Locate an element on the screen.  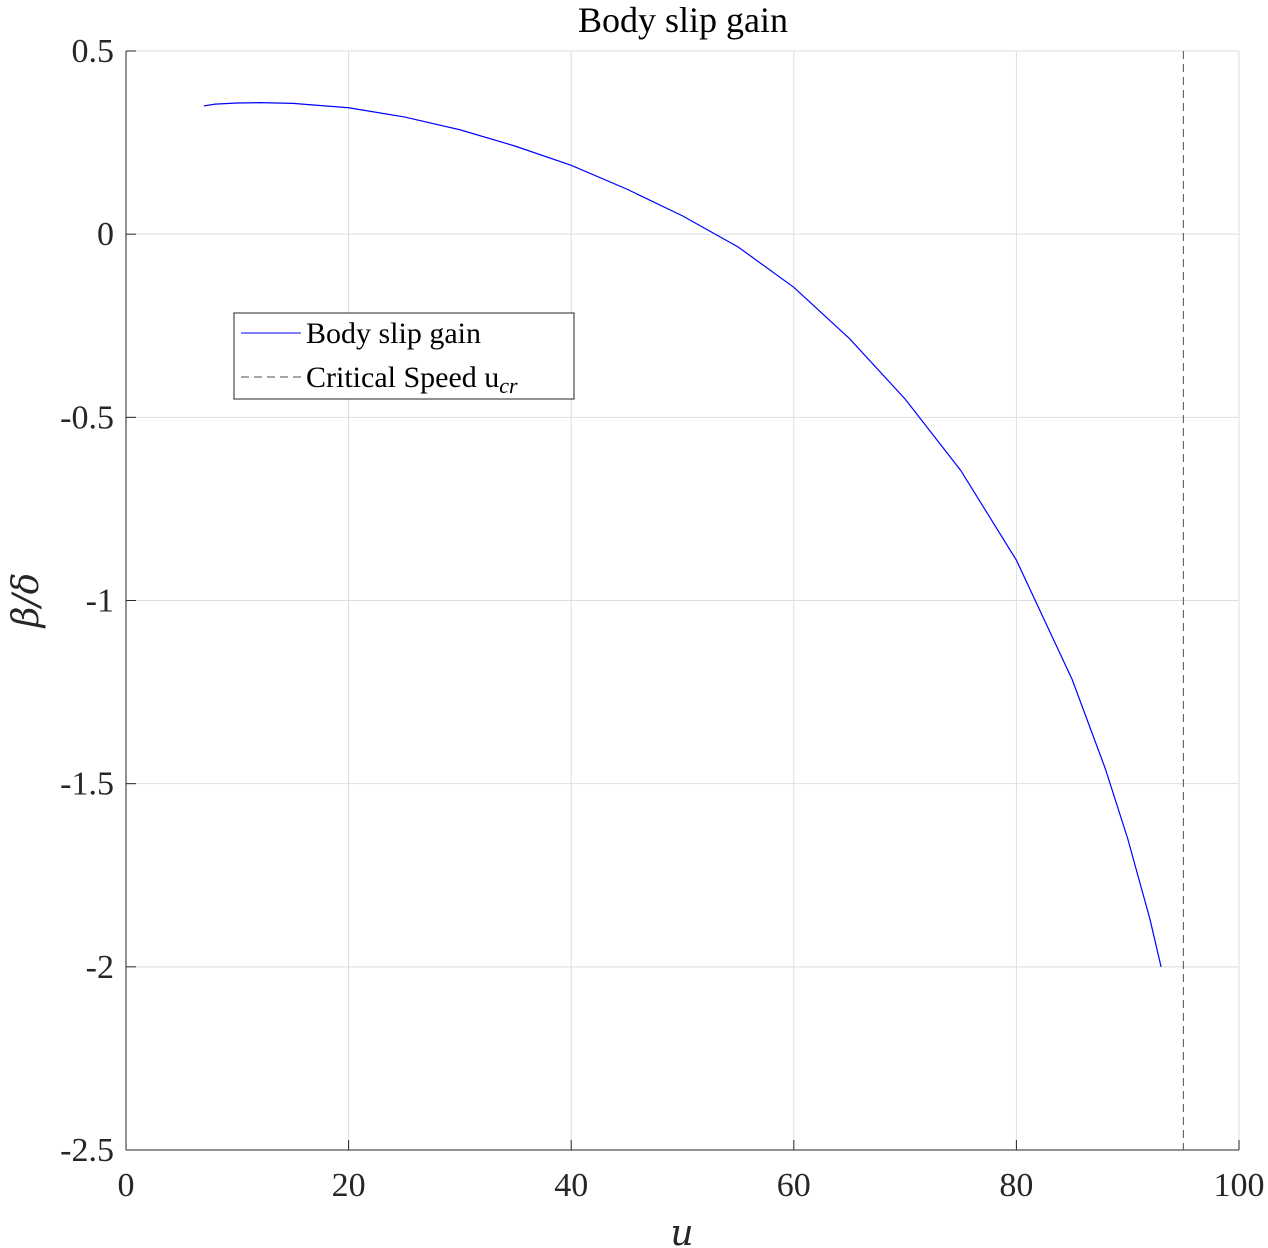
legend-label-critical-speed-main: Critical Speed u is located at coordinates (402, 377).